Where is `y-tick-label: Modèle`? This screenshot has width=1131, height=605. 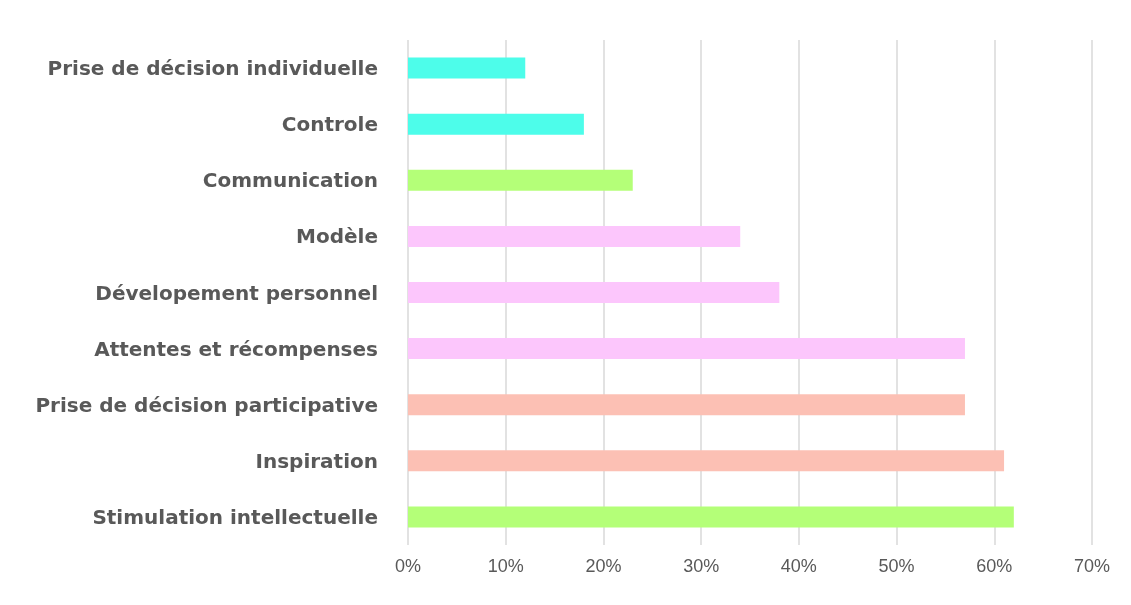 y-tick-label: Modèle is located at coordinates (337, 236).